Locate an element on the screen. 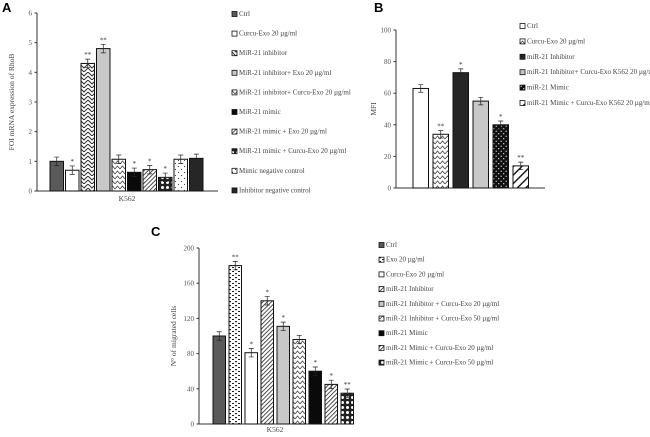  legend-entry: MiR-21 inhibitor+ Exo 20 µg/ml is located at coordinates (285, 73).